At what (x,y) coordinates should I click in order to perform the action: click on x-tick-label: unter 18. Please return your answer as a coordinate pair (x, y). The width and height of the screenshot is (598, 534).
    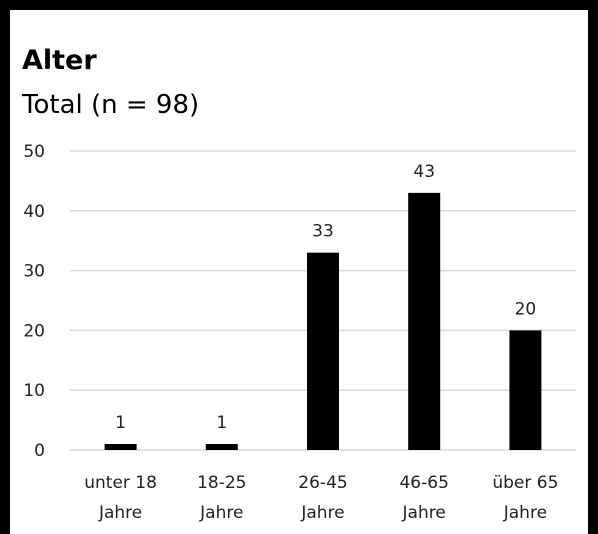
    Looking at the image, I should click on (120, 483).